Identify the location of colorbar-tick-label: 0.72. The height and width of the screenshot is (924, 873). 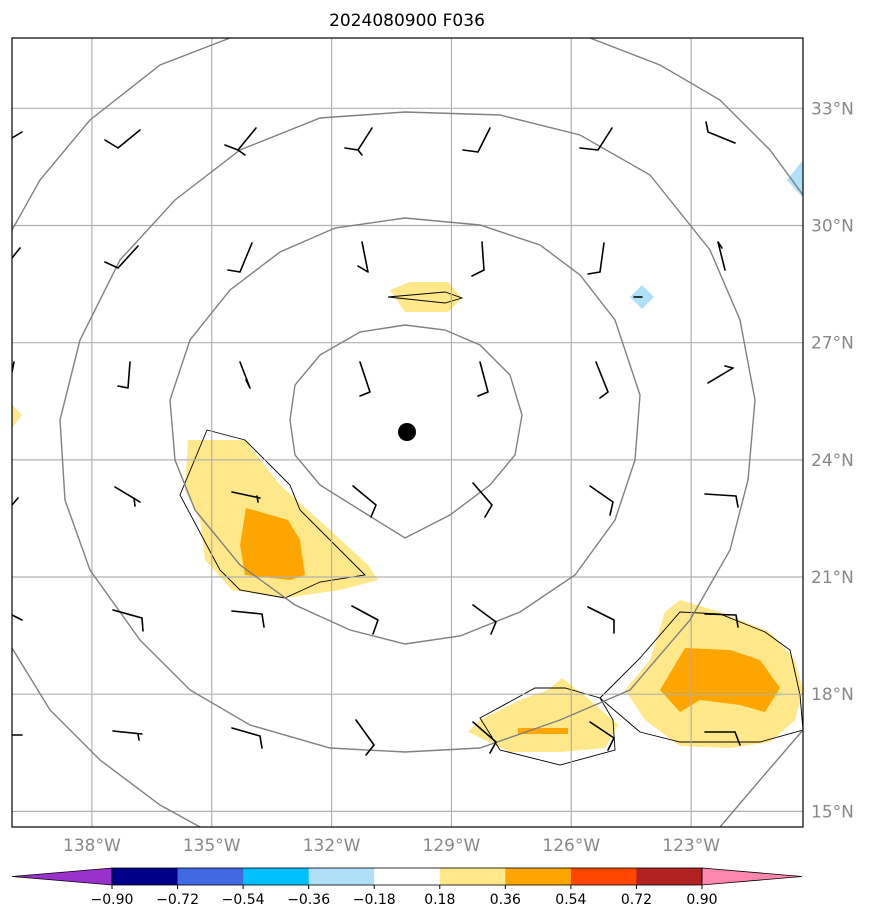
(636, 900).